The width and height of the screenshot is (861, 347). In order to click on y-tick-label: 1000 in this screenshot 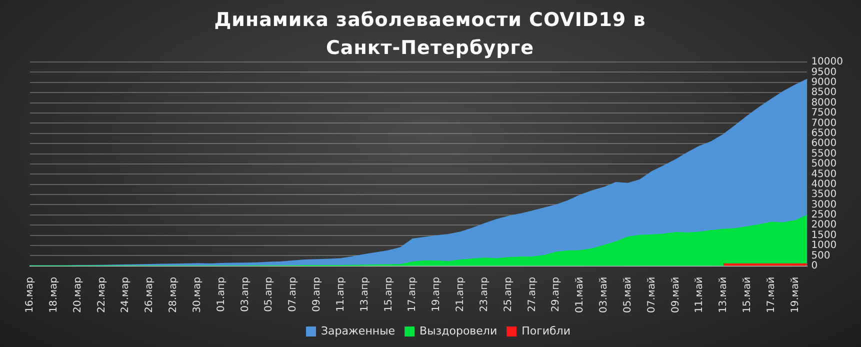, I will do `click(824, 246)`.